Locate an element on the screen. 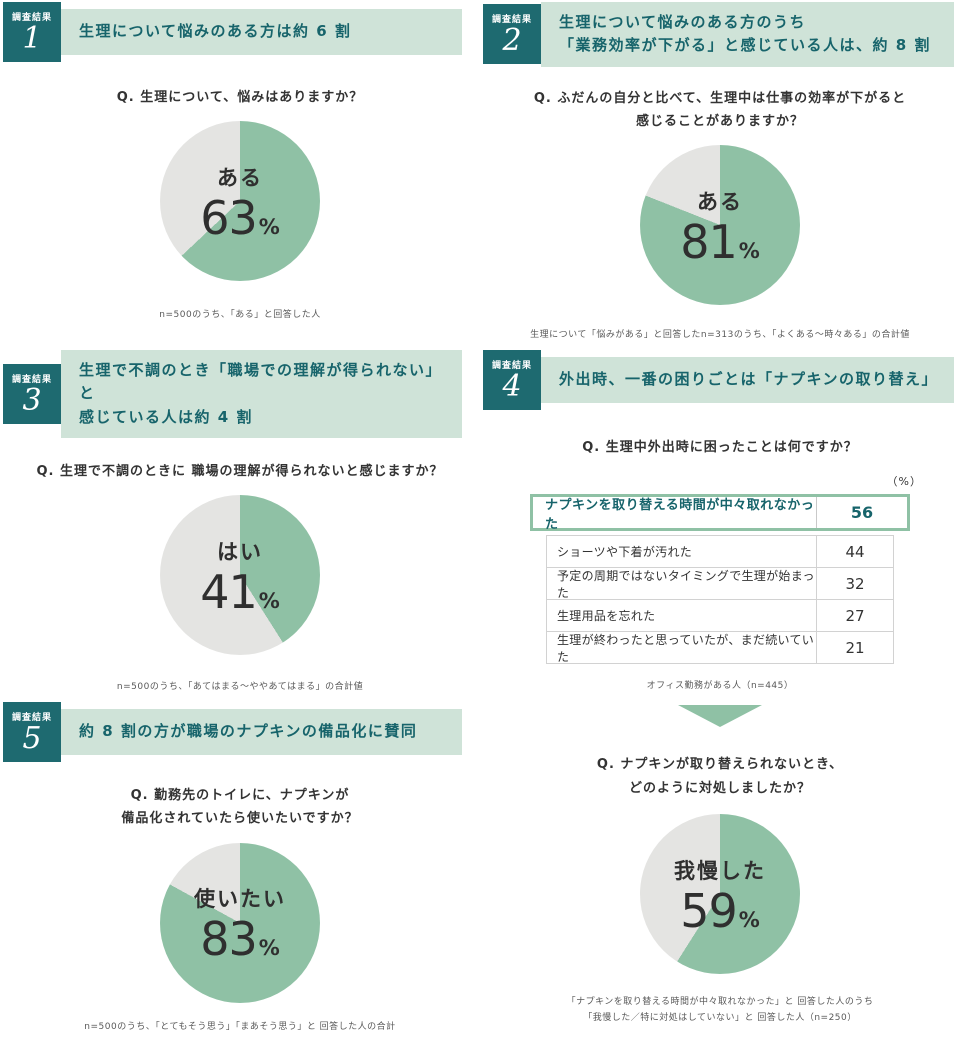  pie-chart-3: はい 41 % is located at coordinates (240, 575).